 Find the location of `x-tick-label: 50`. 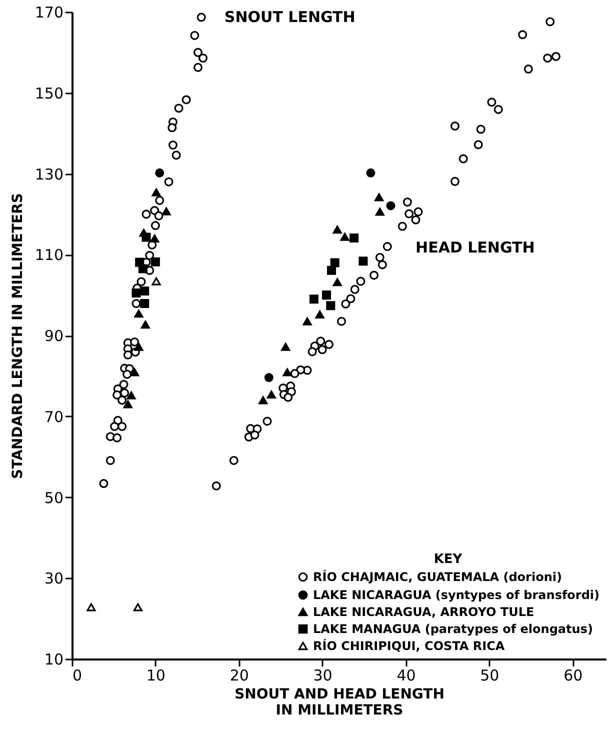

x-tick-label: 50 is located at coordinates (490, 675).